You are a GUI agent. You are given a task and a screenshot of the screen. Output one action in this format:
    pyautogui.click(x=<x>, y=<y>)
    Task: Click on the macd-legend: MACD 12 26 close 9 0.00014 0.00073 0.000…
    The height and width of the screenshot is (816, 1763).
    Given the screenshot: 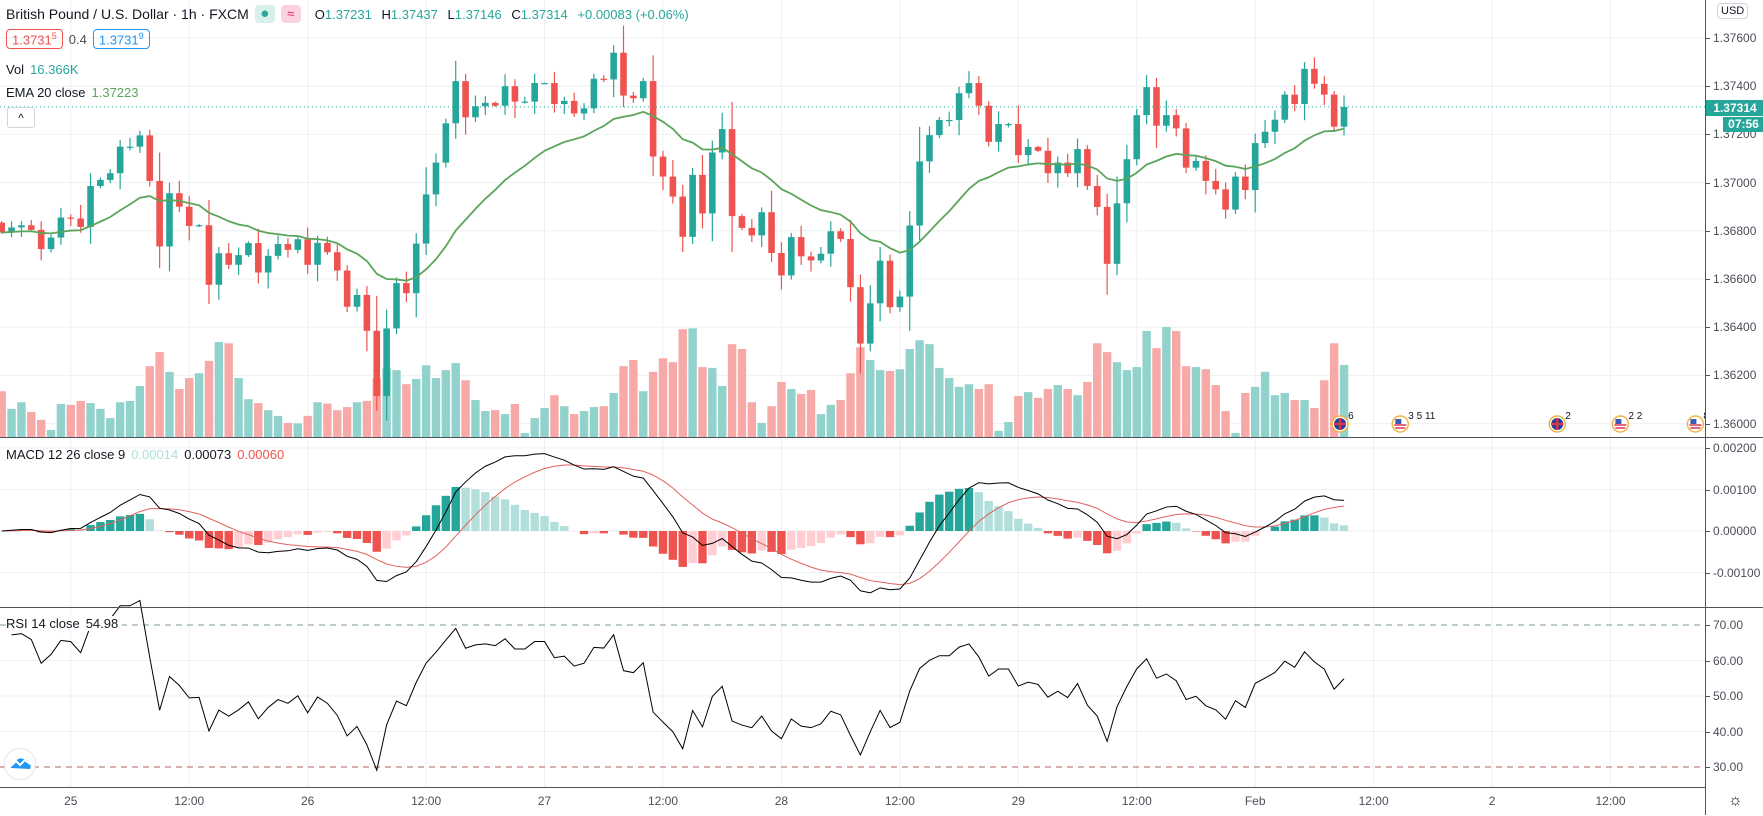 What is the action you would take?
    pyautogui.click(x=145, y=454)
    